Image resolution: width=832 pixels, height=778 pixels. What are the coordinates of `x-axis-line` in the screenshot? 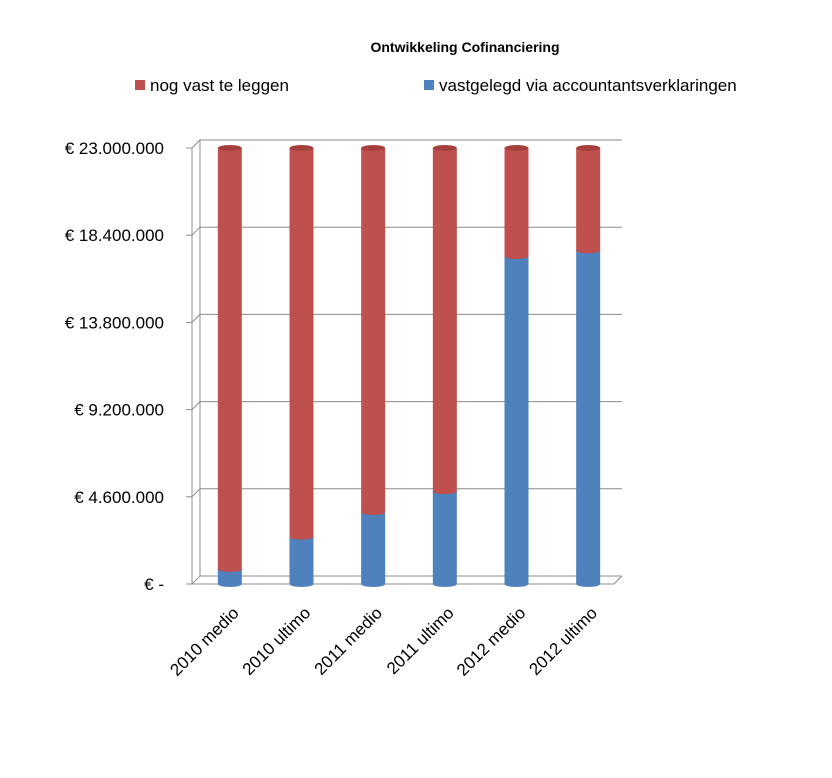 It's located at (407, 580).